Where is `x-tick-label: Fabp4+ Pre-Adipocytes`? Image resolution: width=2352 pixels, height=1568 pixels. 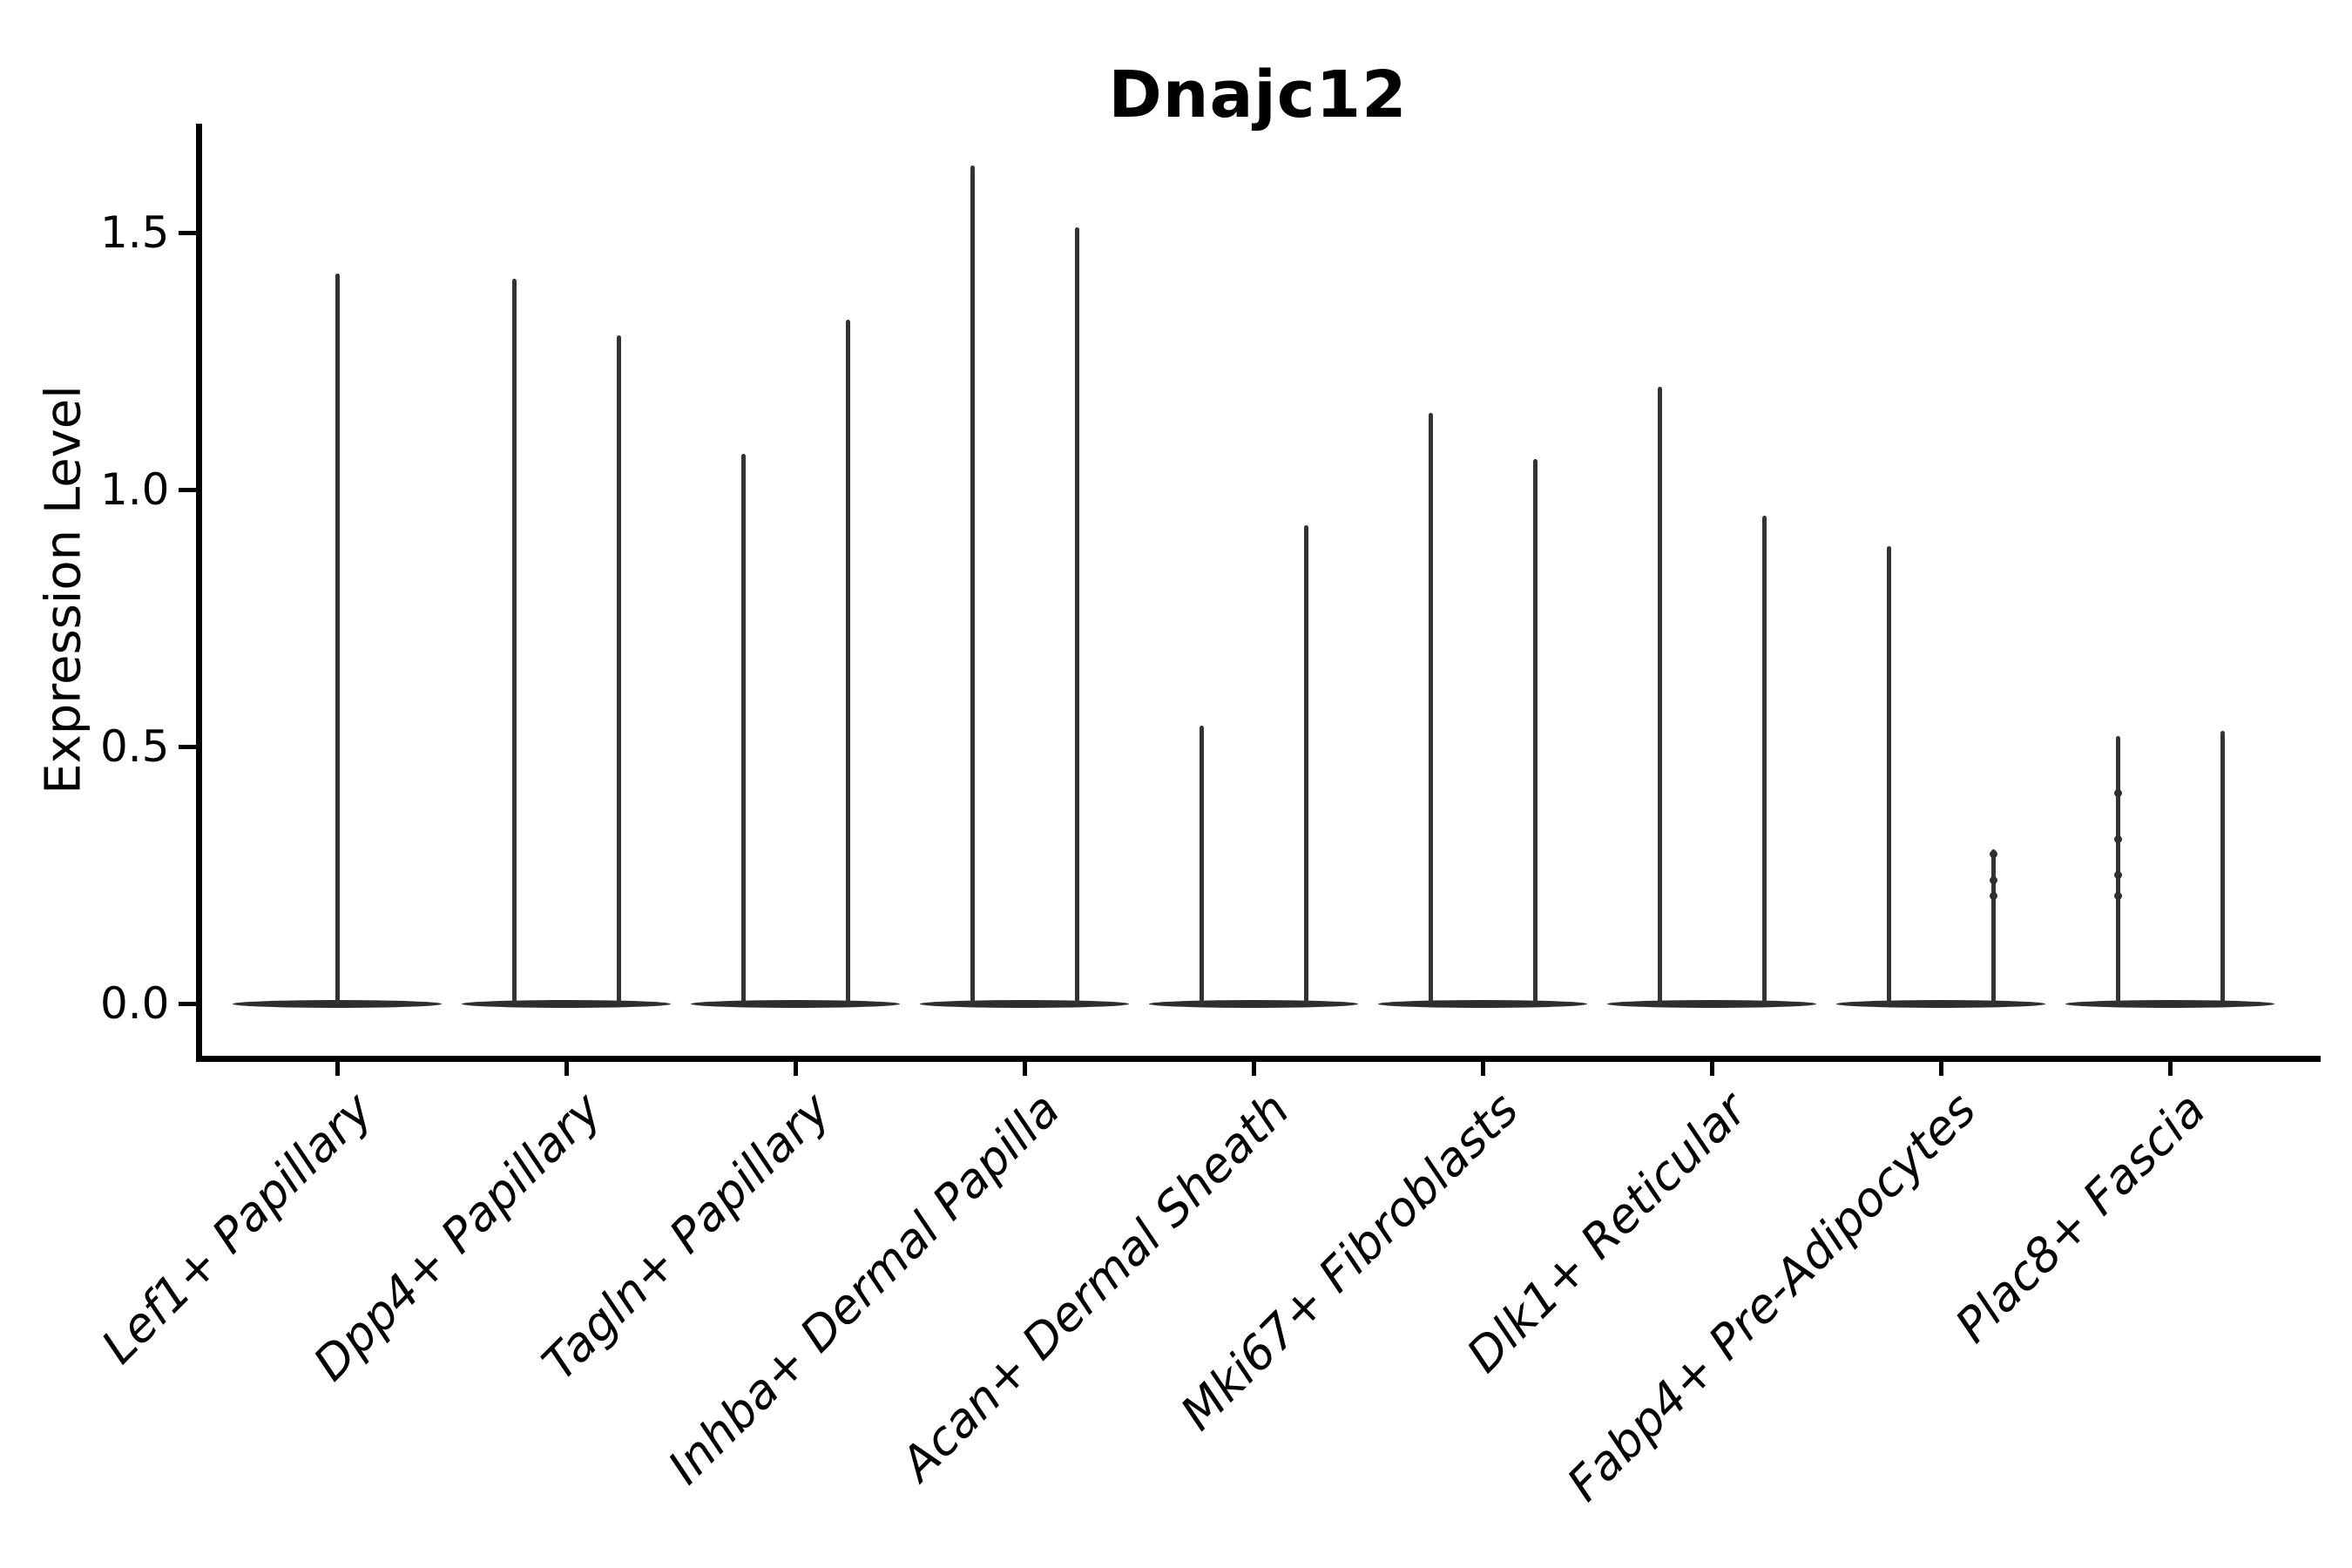 x-tick-label: Fabp4+ Pre-Adipocytes is located at coordinates (1772, 1297).